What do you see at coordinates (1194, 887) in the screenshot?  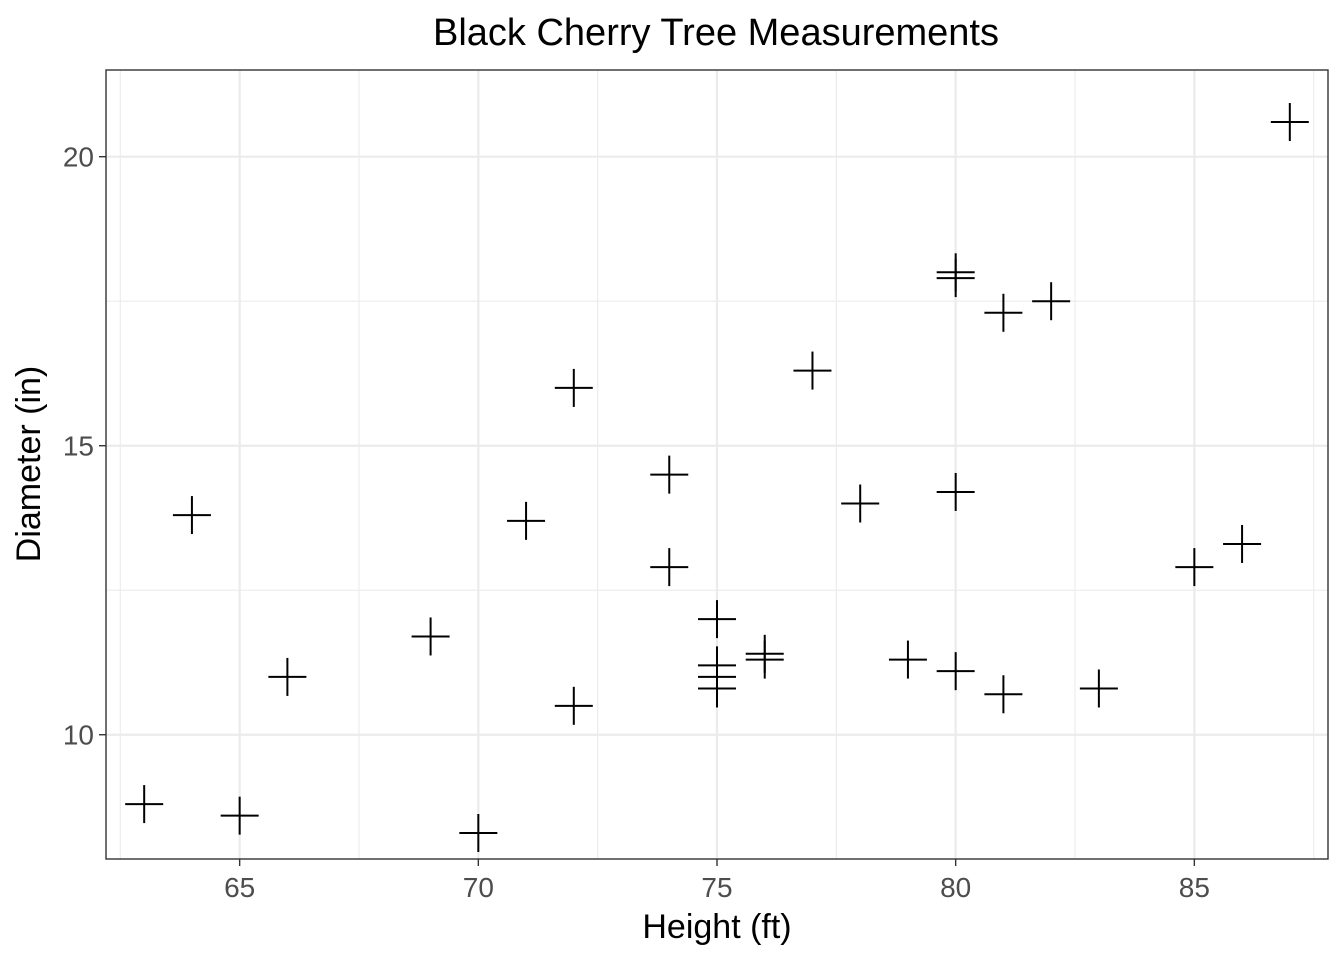 I see `x-tick-label: 85` at bounding box center [1194, 887].